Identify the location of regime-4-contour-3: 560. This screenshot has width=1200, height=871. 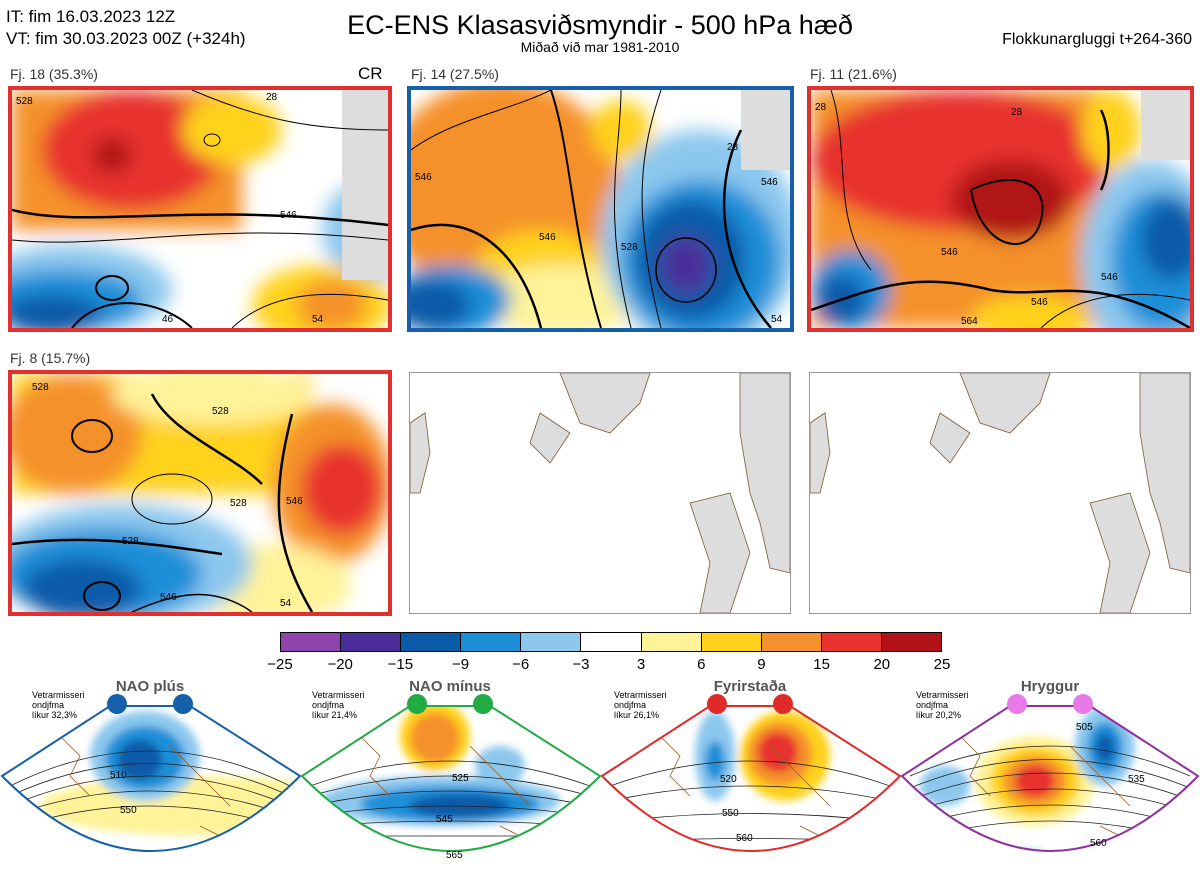
(1098, 843).